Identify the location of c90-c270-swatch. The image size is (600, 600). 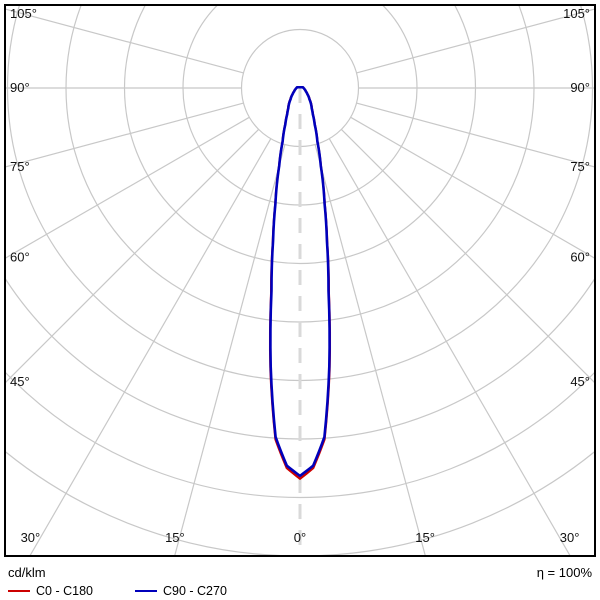
(145, 591).